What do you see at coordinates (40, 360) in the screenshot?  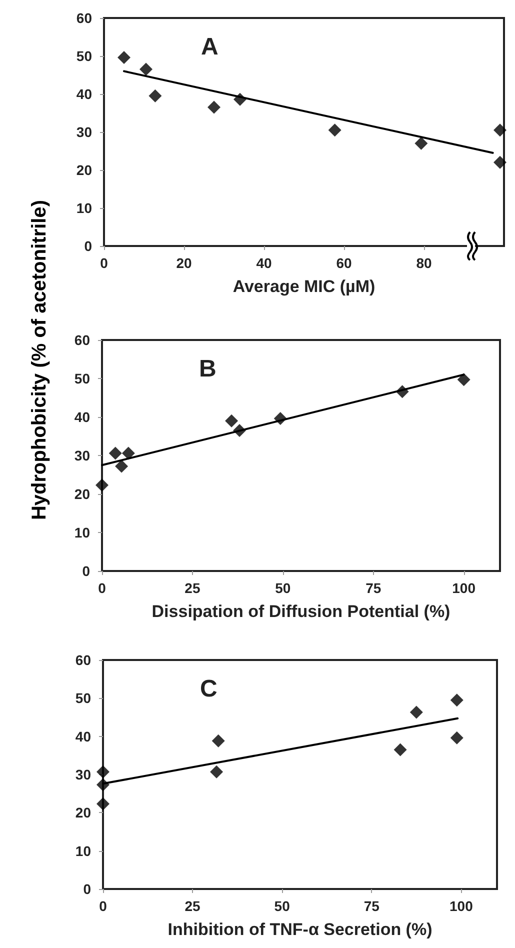 I see `y-axis-title: Hydrophobicity (% of acetonitrile)` at bounding box center [40, 360].